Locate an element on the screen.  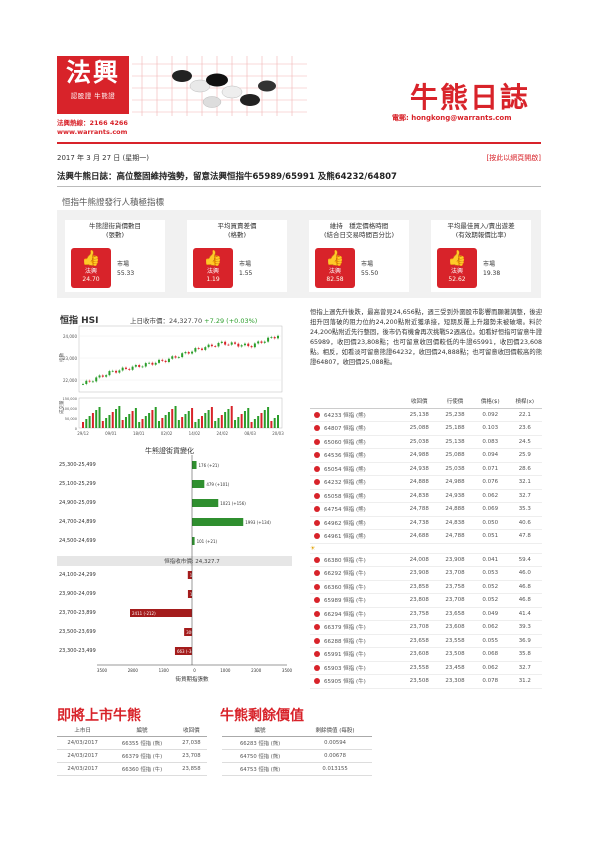
table-cell: 0.076 is located at coordinates (490, 482).